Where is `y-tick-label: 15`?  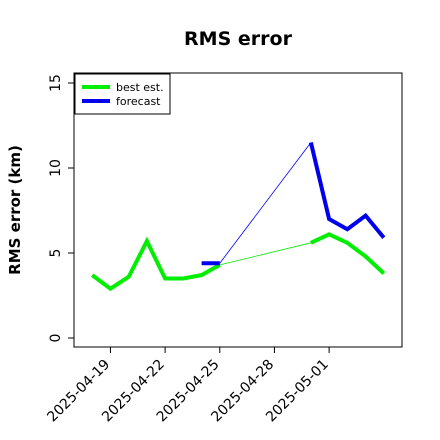 y-tick-label: 15 is located at coordinates (56, 83).